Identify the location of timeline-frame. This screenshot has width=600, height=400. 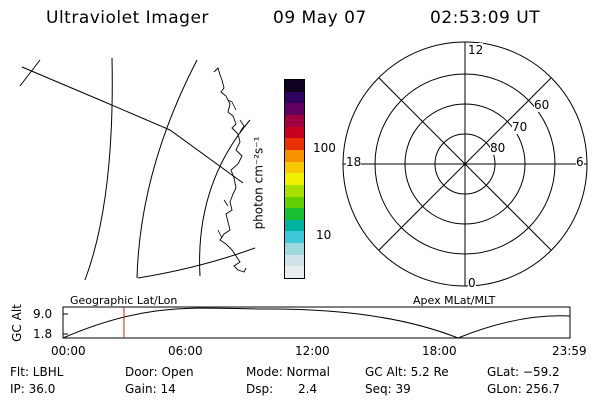
(316, 322).